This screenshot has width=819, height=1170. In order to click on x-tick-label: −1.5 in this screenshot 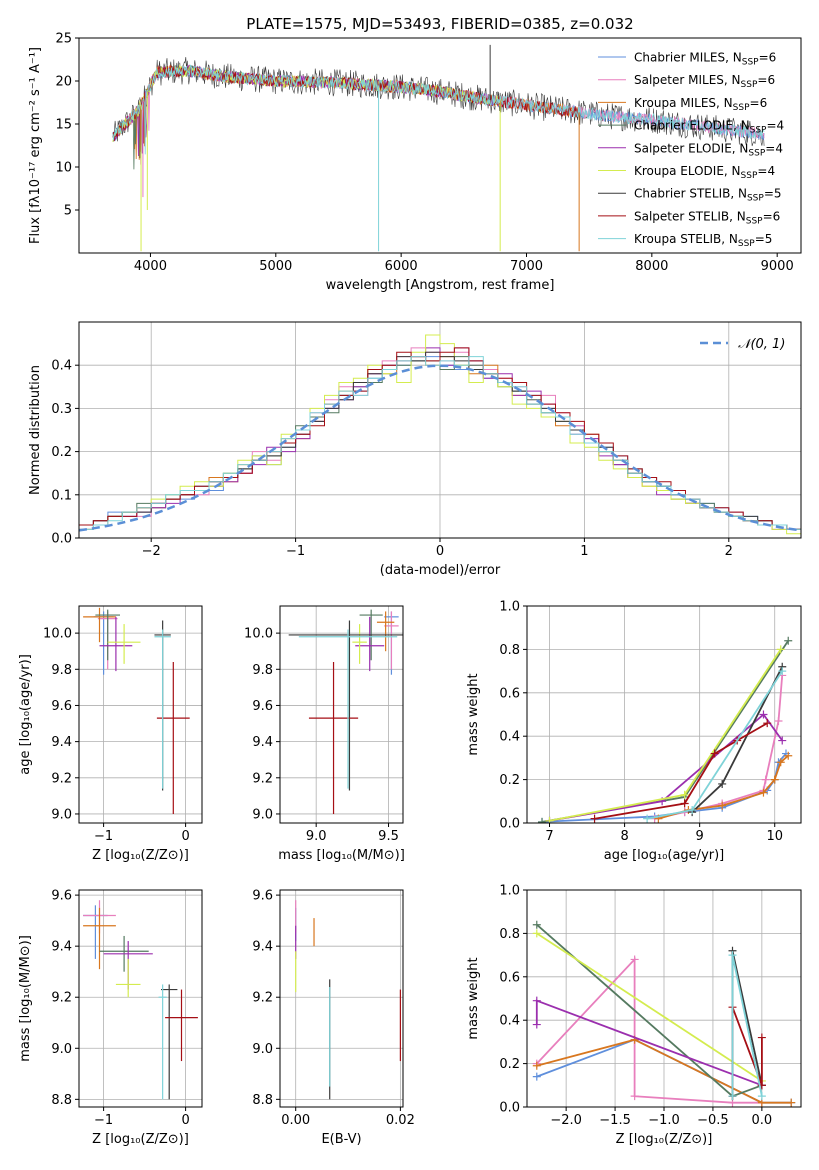, I will do `click(615, 1120)`.